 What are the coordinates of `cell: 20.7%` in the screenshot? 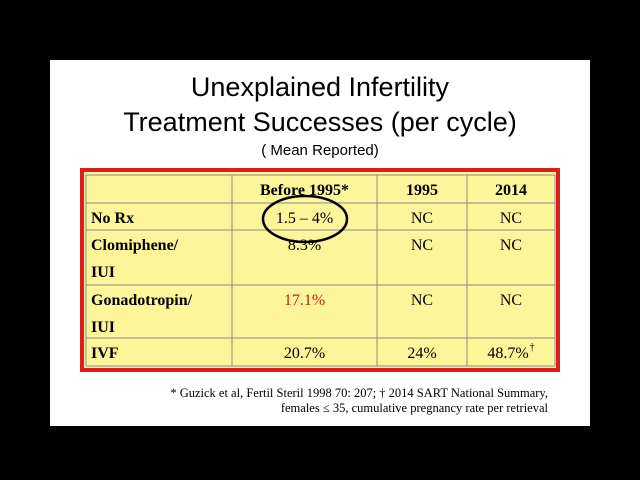 It's located at (304, 353).